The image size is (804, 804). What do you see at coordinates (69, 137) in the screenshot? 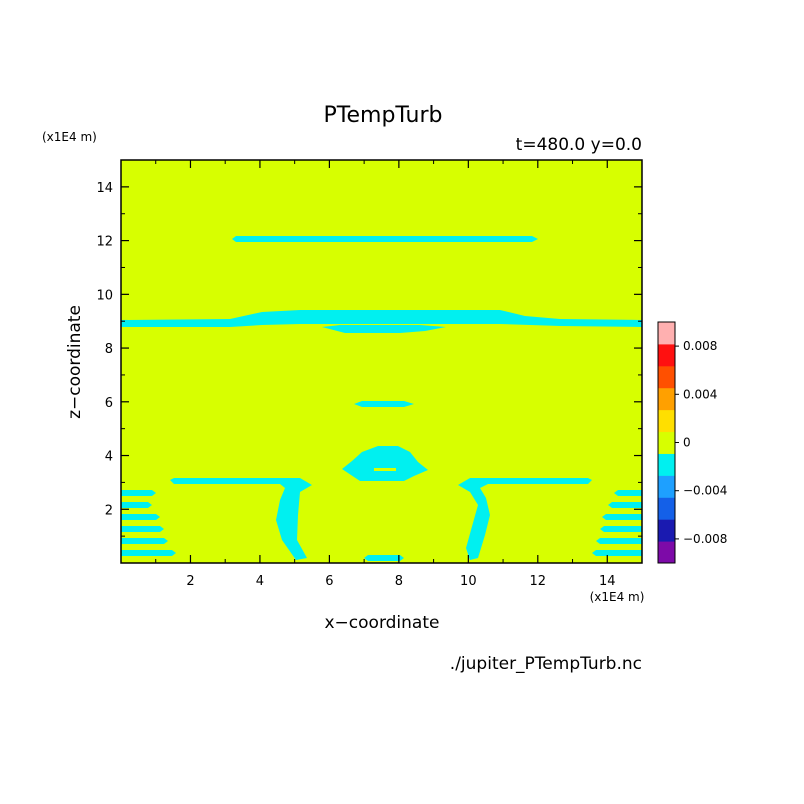
I see `y-unit-label: (x1E4 m)` at bounding box center [69, 137].